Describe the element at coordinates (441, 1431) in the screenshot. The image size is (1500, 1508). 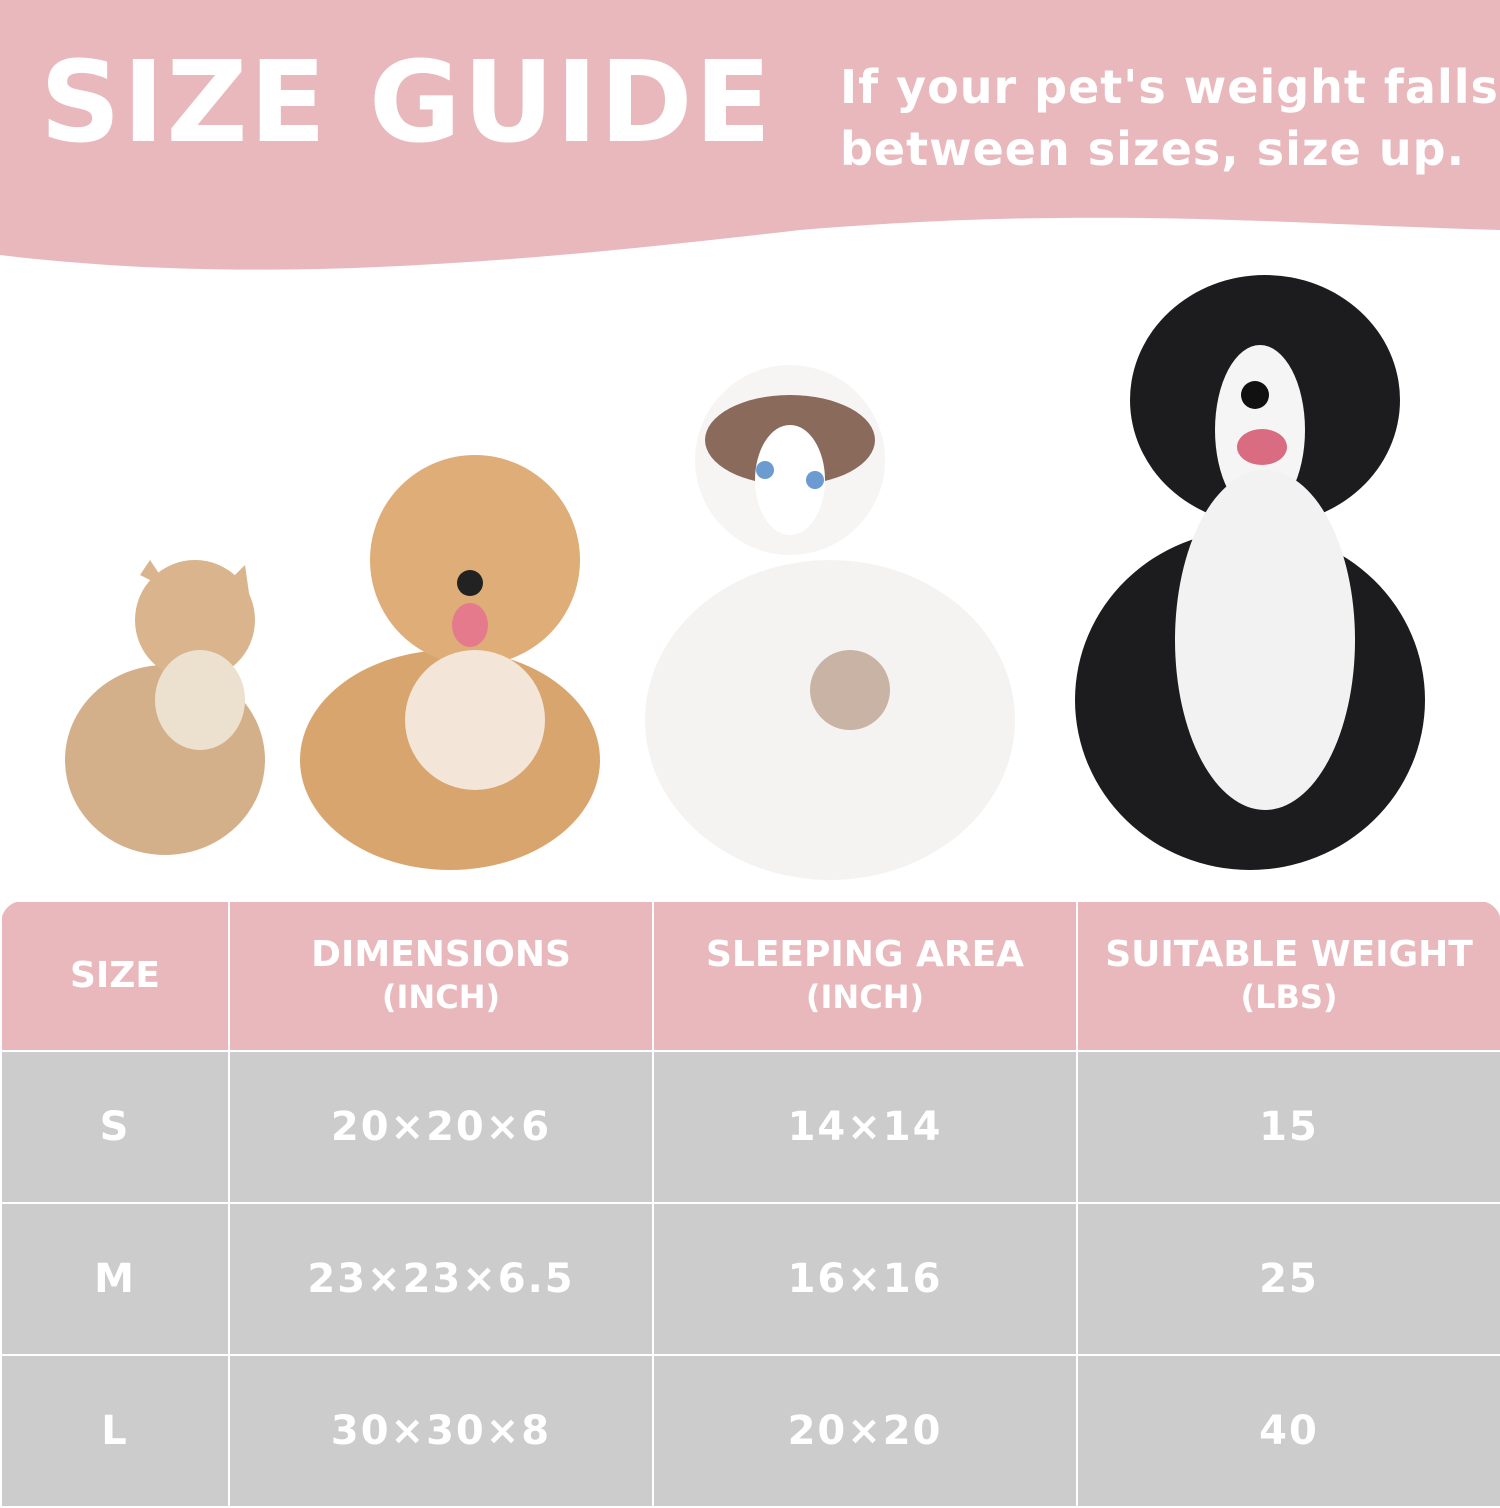
I see `cell-dimensions: 30×30×8` at that location.